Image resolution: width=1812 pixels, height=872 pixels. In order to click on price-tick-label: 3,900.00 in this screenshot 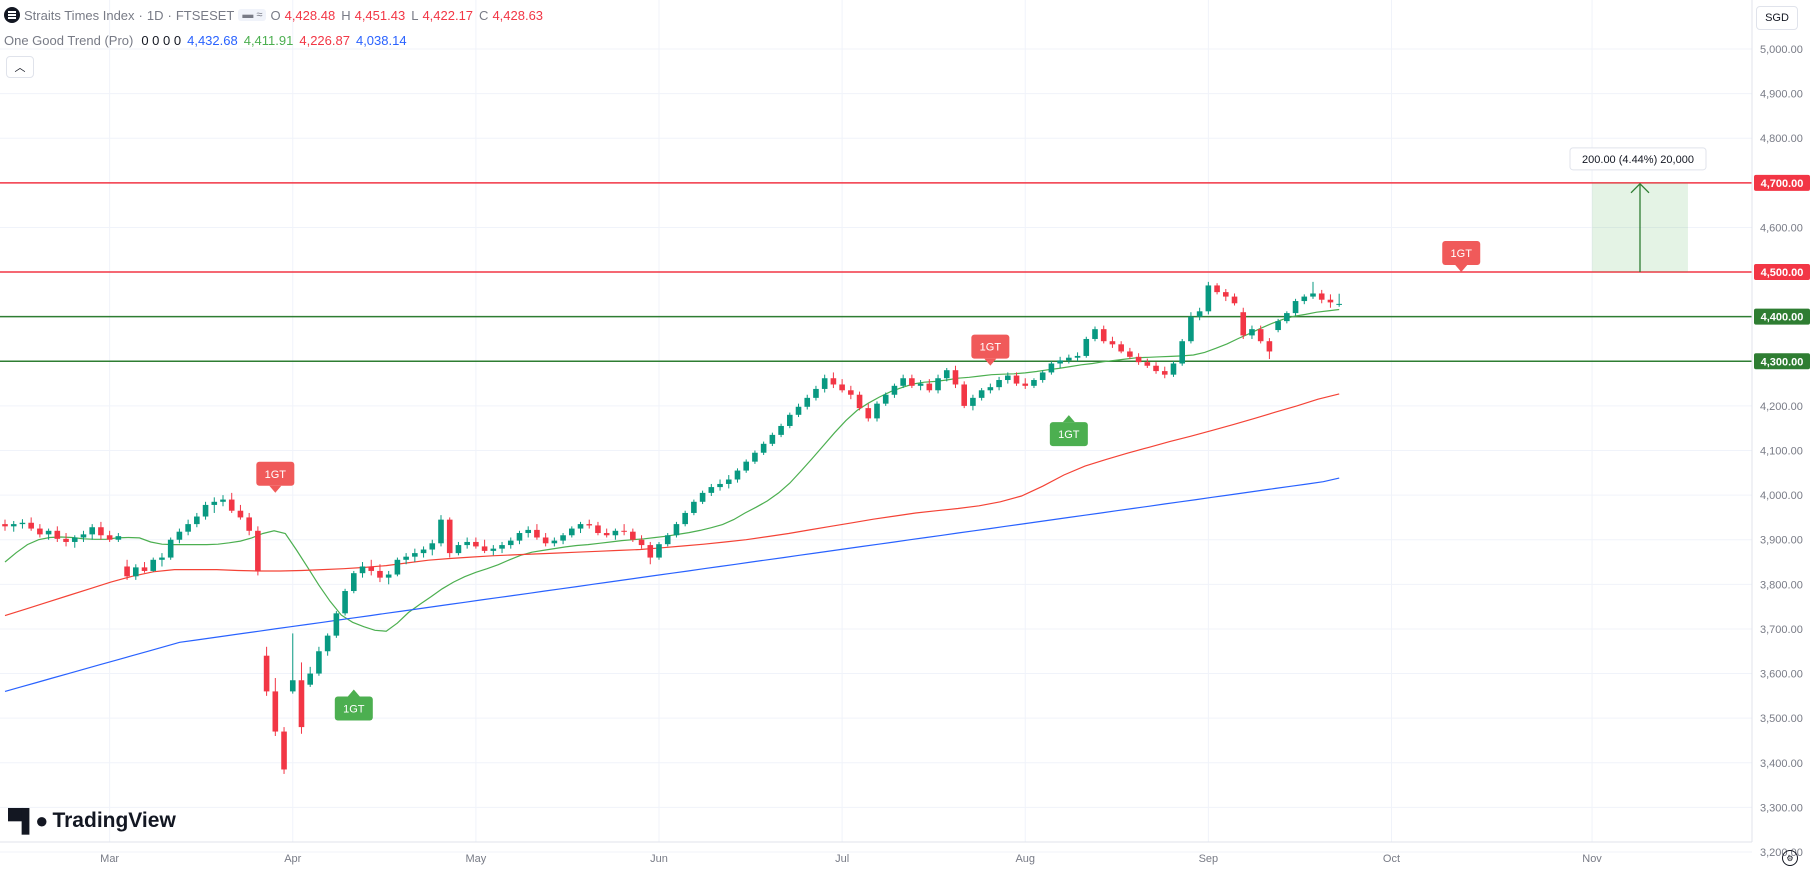, I will do `click(1781, 541)`.